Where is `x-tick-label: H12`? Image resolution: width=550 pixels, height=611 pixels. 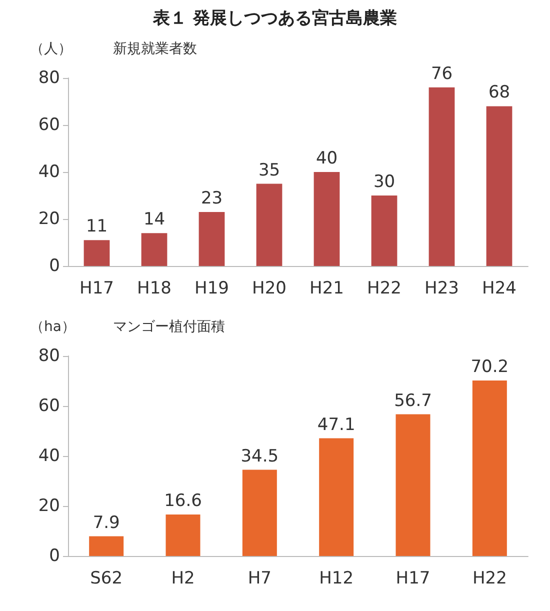
x-tick-label: H12 is located at coordinates (336, 578).